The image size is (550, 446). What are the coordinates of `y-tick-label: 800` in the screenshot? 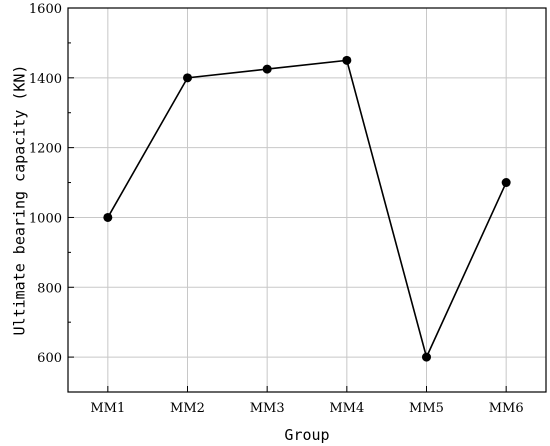 It's located at (49, 288).